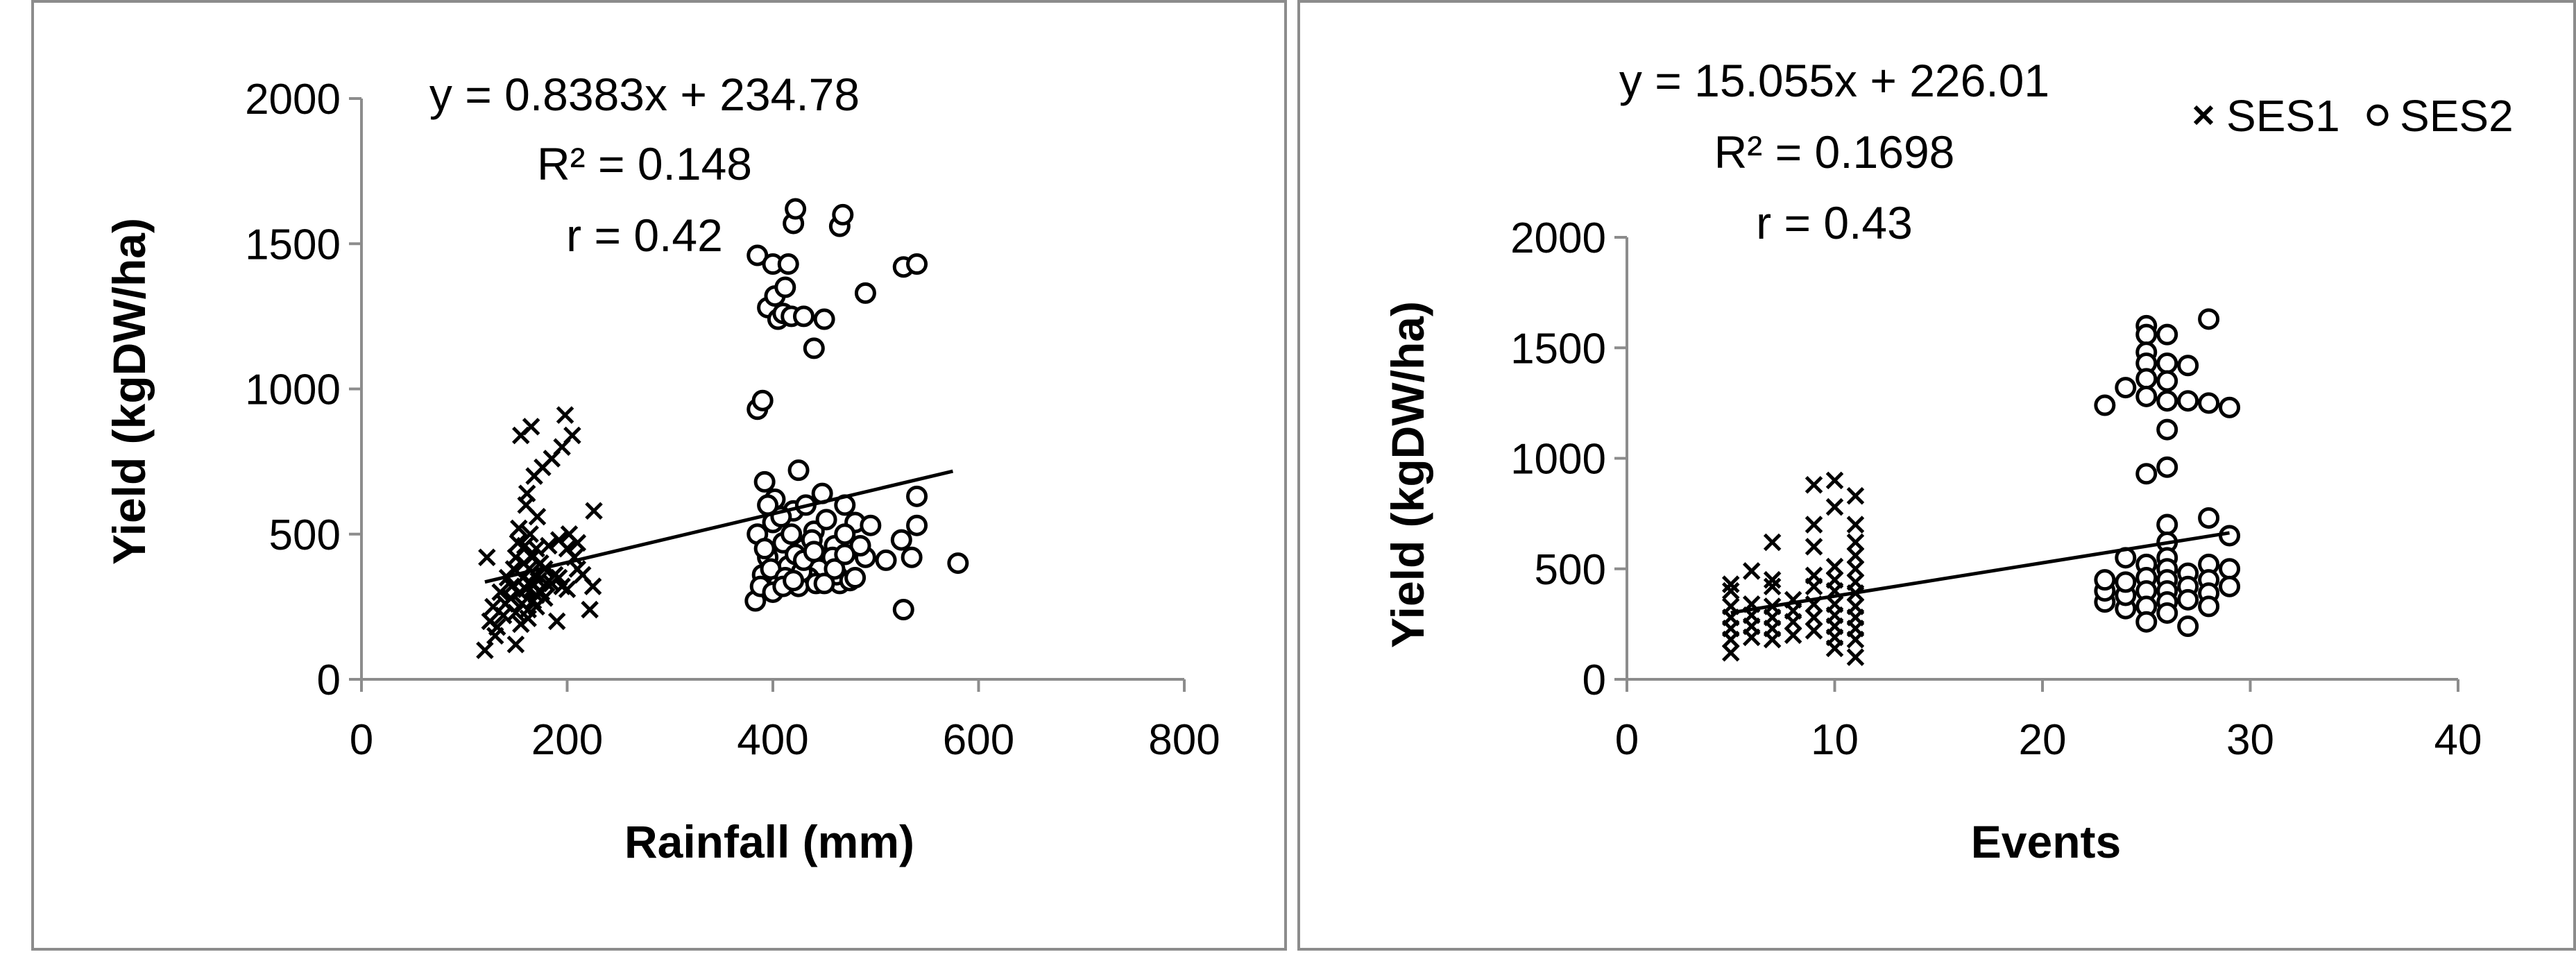 The height and width of the screenshot is (977, 2576). I want to click on y-axis-title: Yield (kgDW/ha), so click(129, 391).